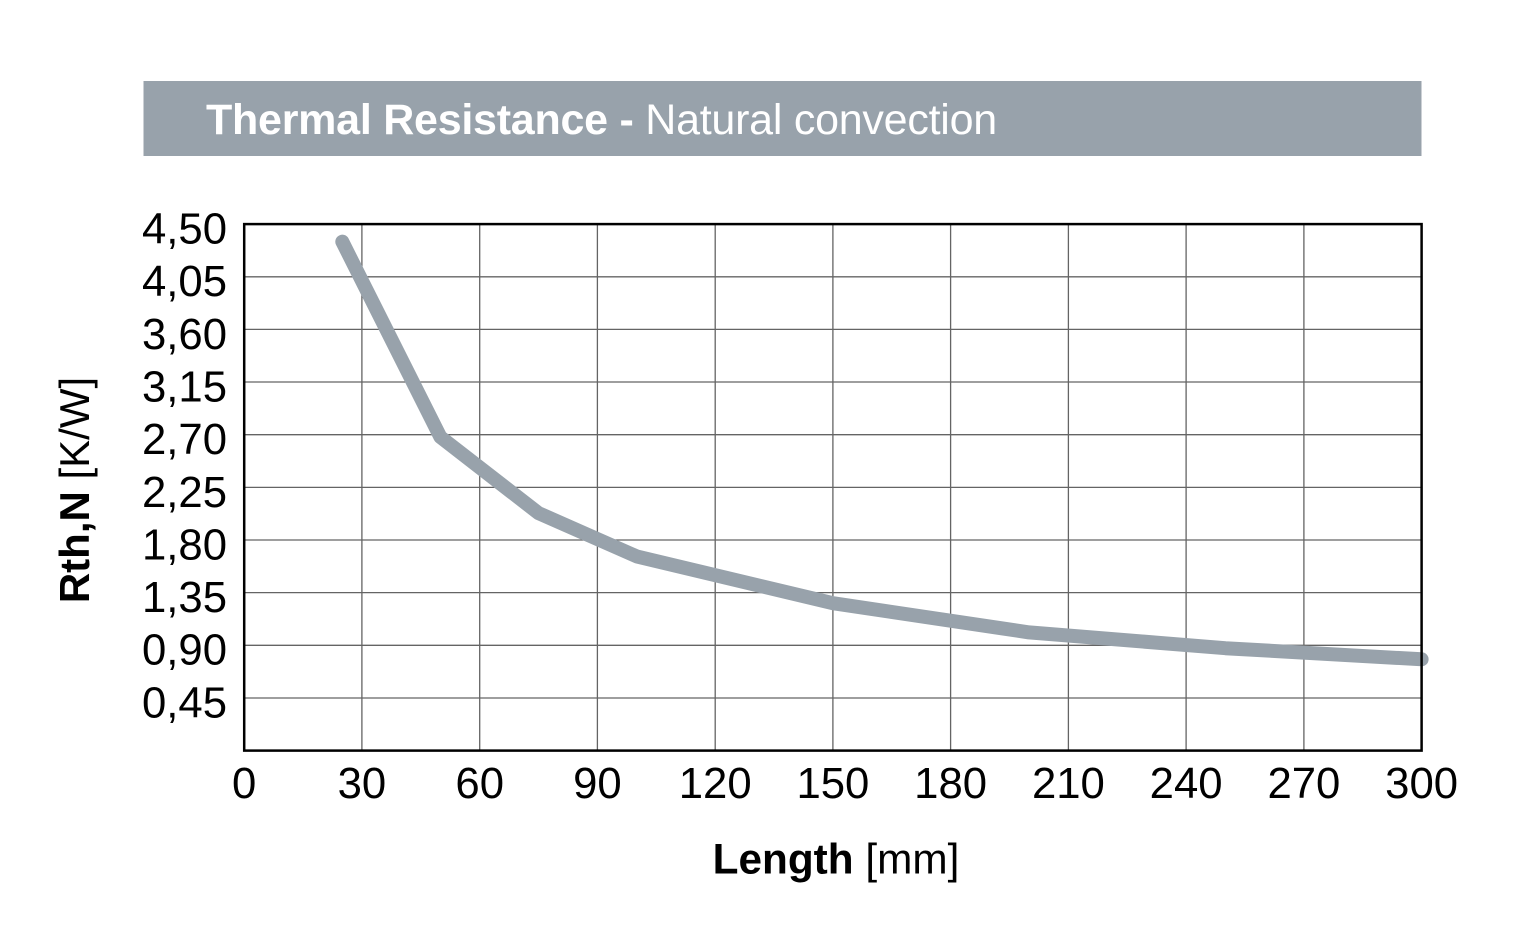 Image resolution: width=1526 pixels, height=947 pixels. Describe the element at coordinates (479, 783) in the screenshot. I see `svg-text: 60` at that location.